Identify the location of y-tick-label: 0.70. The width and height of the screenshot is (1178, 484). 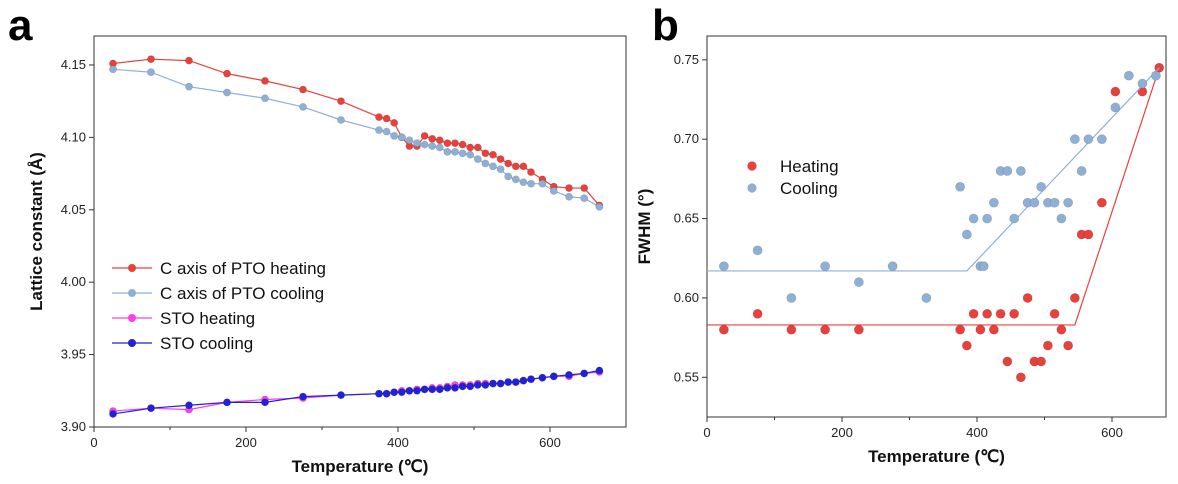
(686, 138).